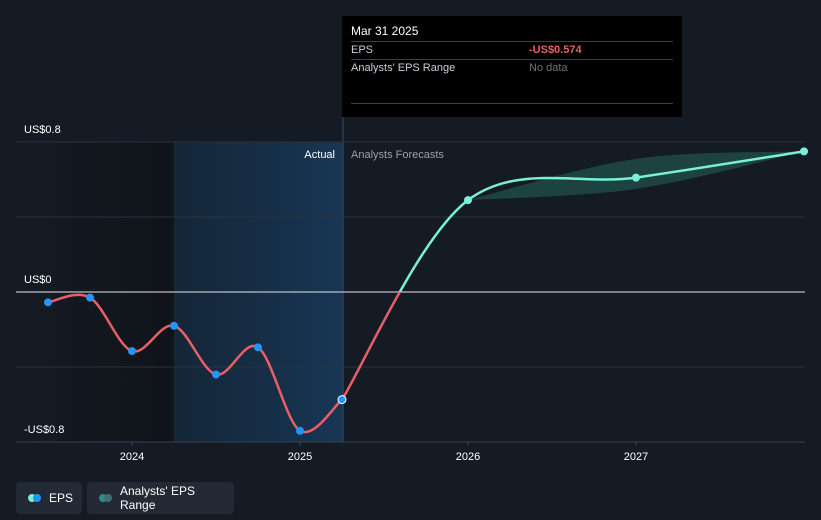 The height and width of the screenshot is (520, 821). I want to click on eps-actual-line, so click(195, 363).